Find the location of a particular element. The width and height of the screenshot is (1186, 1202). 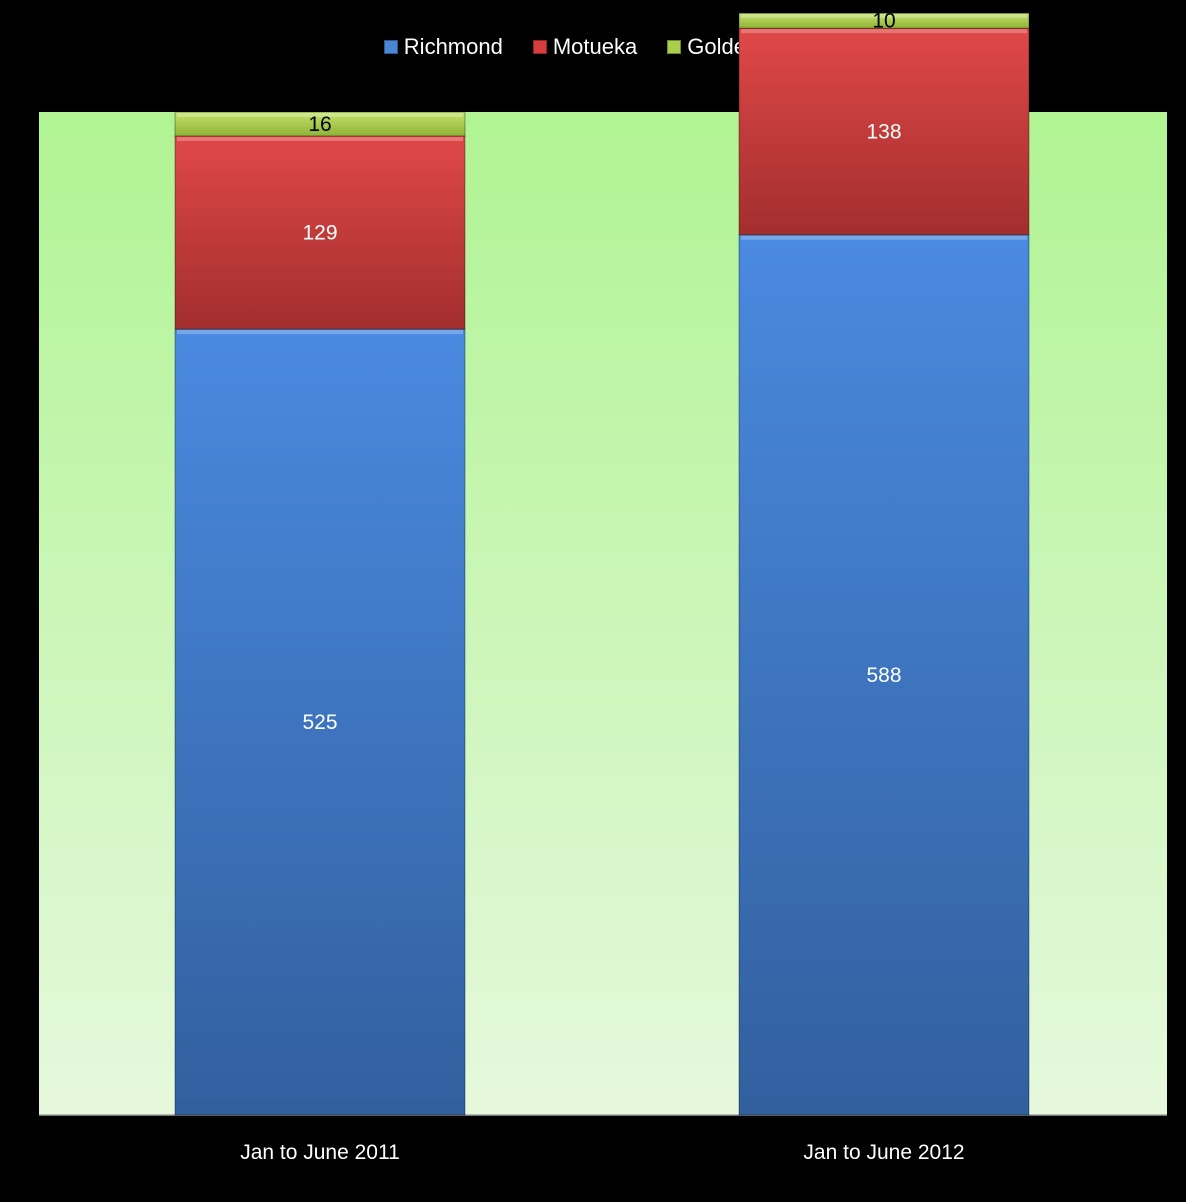

data-label-motueka-2: 138 is located at coordinates (883, 131).